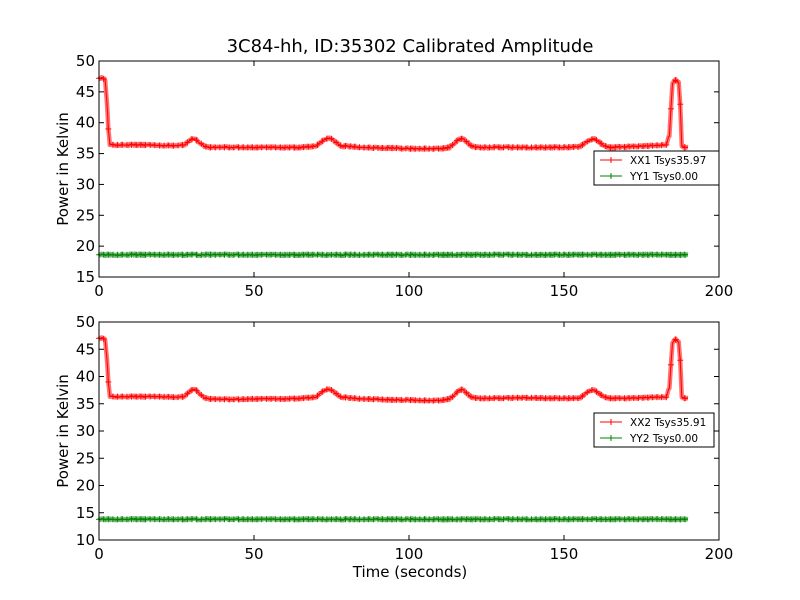 The height and width of the screenshot is (600, 800). What do you see at coordinates (99, 554) in the screenshot?
I see `bottom-x-tick-label: 0` at bounding box center [99, 554].